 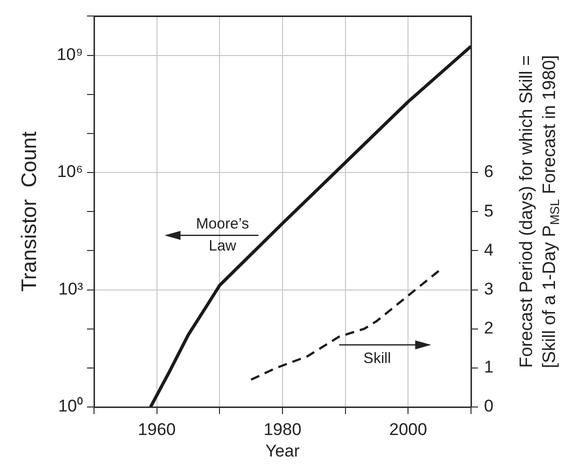 What do you see at coordinates (70, 406) in the screenshot?
I see `y-tick-label: 10⁰` at bounding box center [70, 406].